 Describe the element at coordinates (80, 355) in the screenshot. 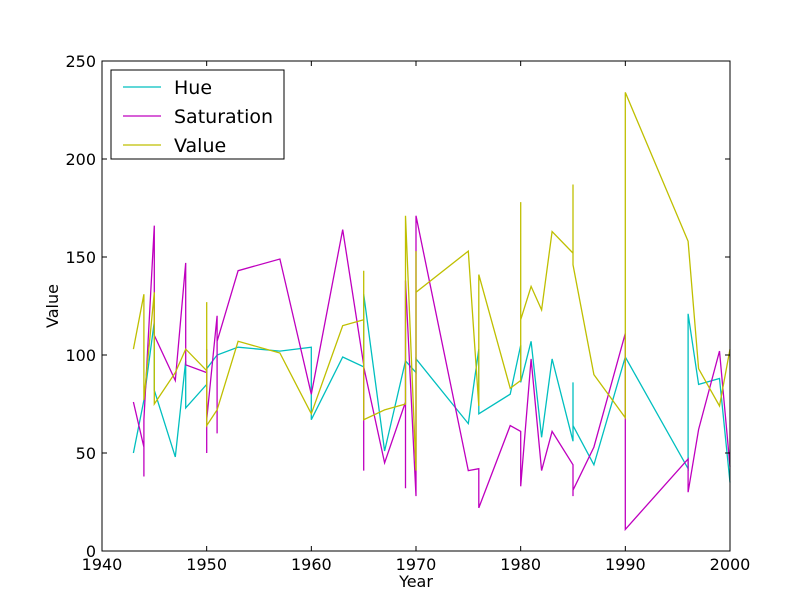

I see `y-tick-label: 100` at that location.